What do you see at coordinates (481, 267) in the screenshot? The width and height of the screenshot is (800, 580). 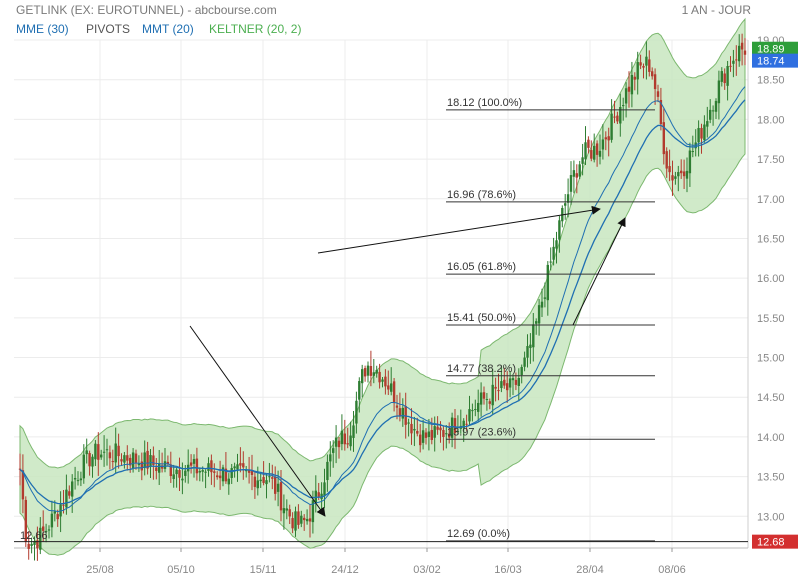 I see `fib-label: 16.05 (61.8%)` at bounding box center [481, 267].